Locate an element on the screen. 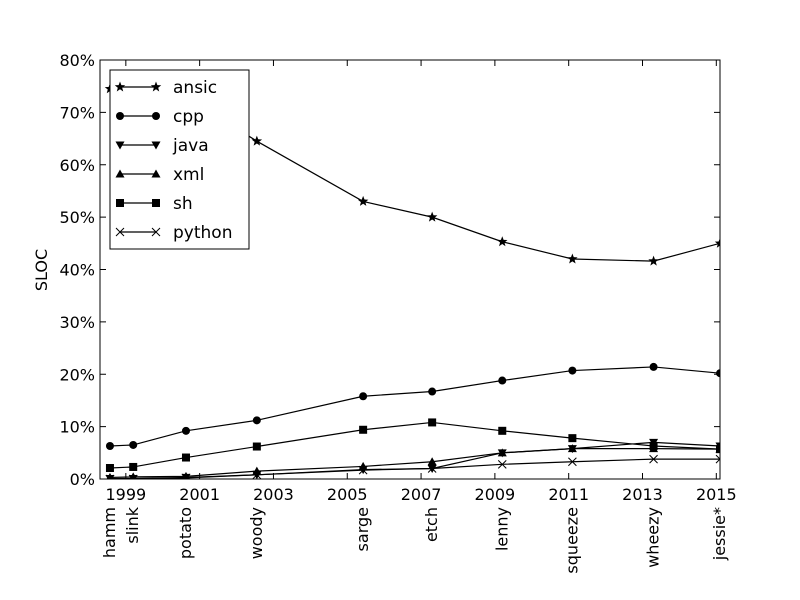  legend-item-xml: xml is located at coordinates (159, 175).